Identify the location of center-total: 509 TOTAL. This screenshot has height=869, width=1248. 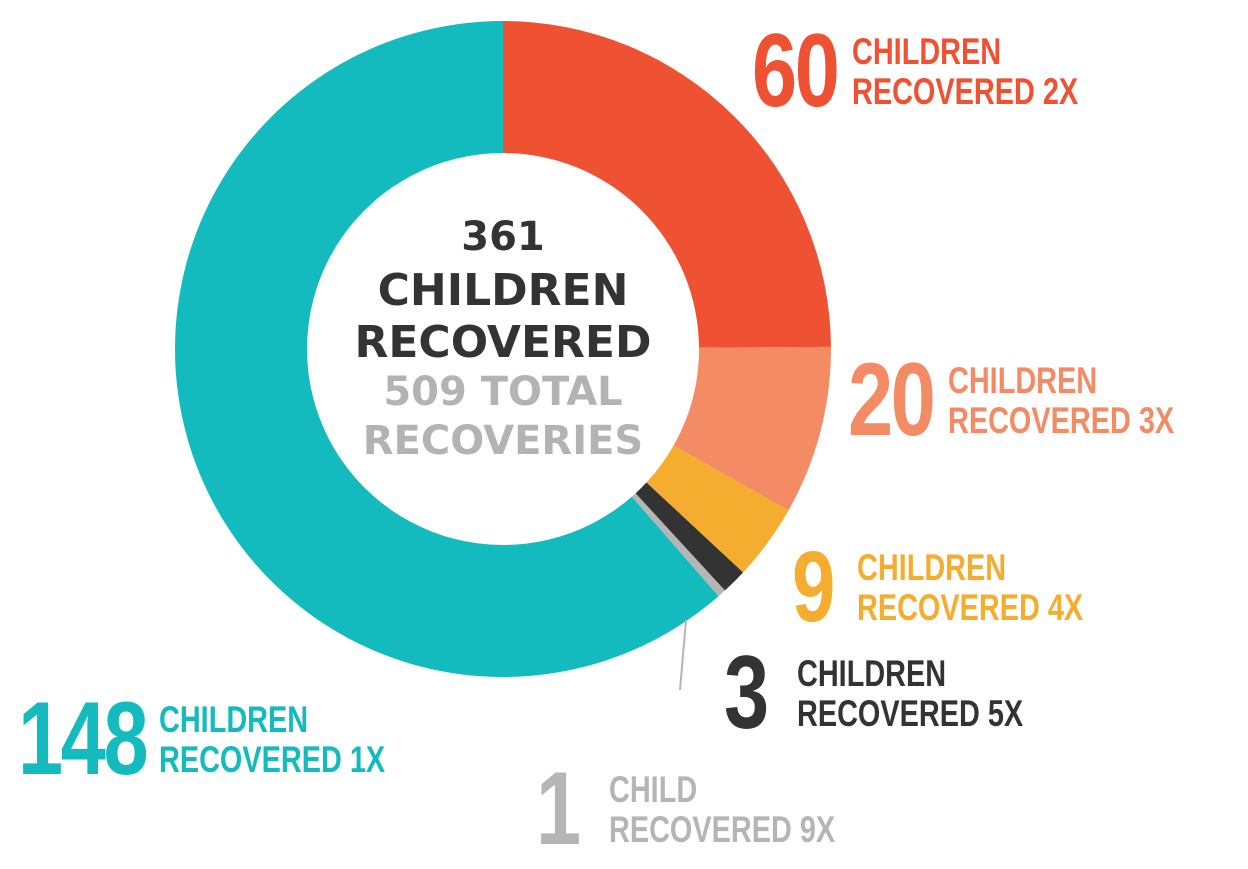
(502, 392).